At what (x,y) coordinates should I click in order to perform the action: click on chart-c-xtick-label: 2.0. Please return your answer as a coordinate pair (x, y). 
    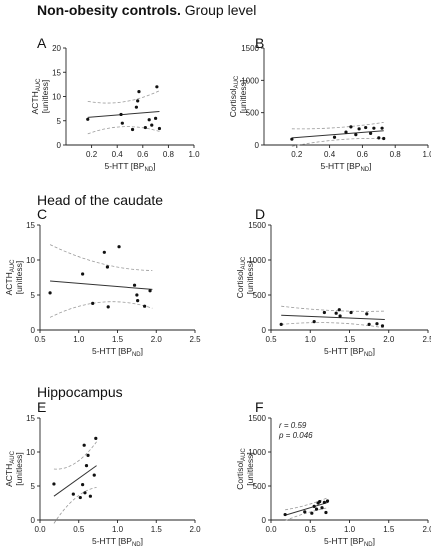
    Looking at the image, I should click on (157, 339).